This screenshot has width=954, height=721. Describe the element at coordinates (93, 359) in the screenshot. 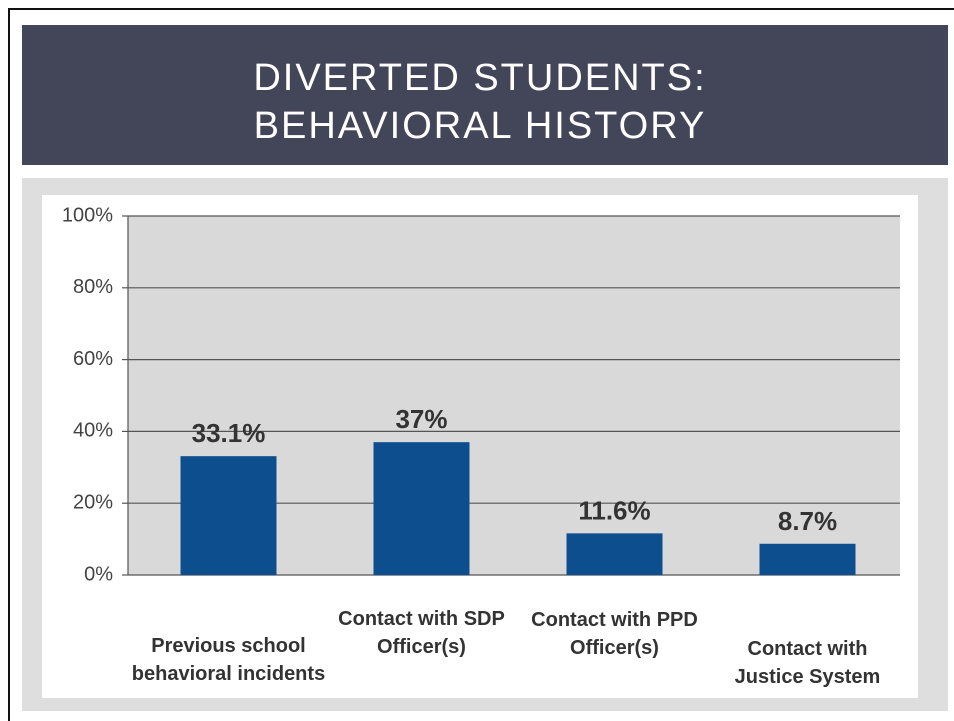

I see `y-tick-label: 60%` at that location.